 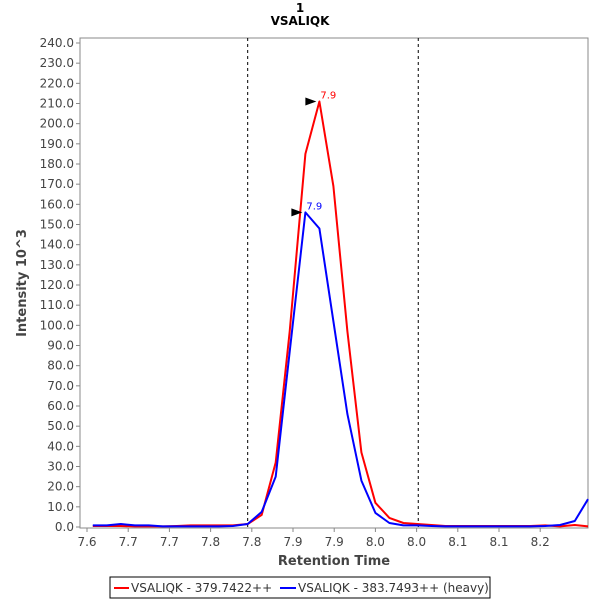 I want to click on y-tick-label: 90.0, so click(x=60, y=346).